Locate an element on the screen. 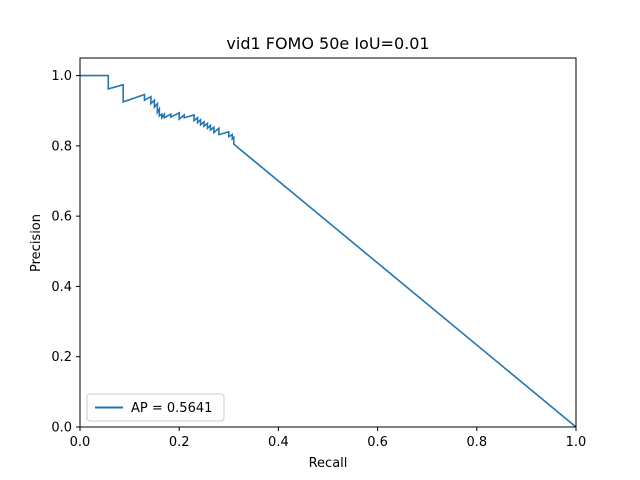 The height and width of the screenshot is (480, 640). legend-box is located at coordinates (155, 407).